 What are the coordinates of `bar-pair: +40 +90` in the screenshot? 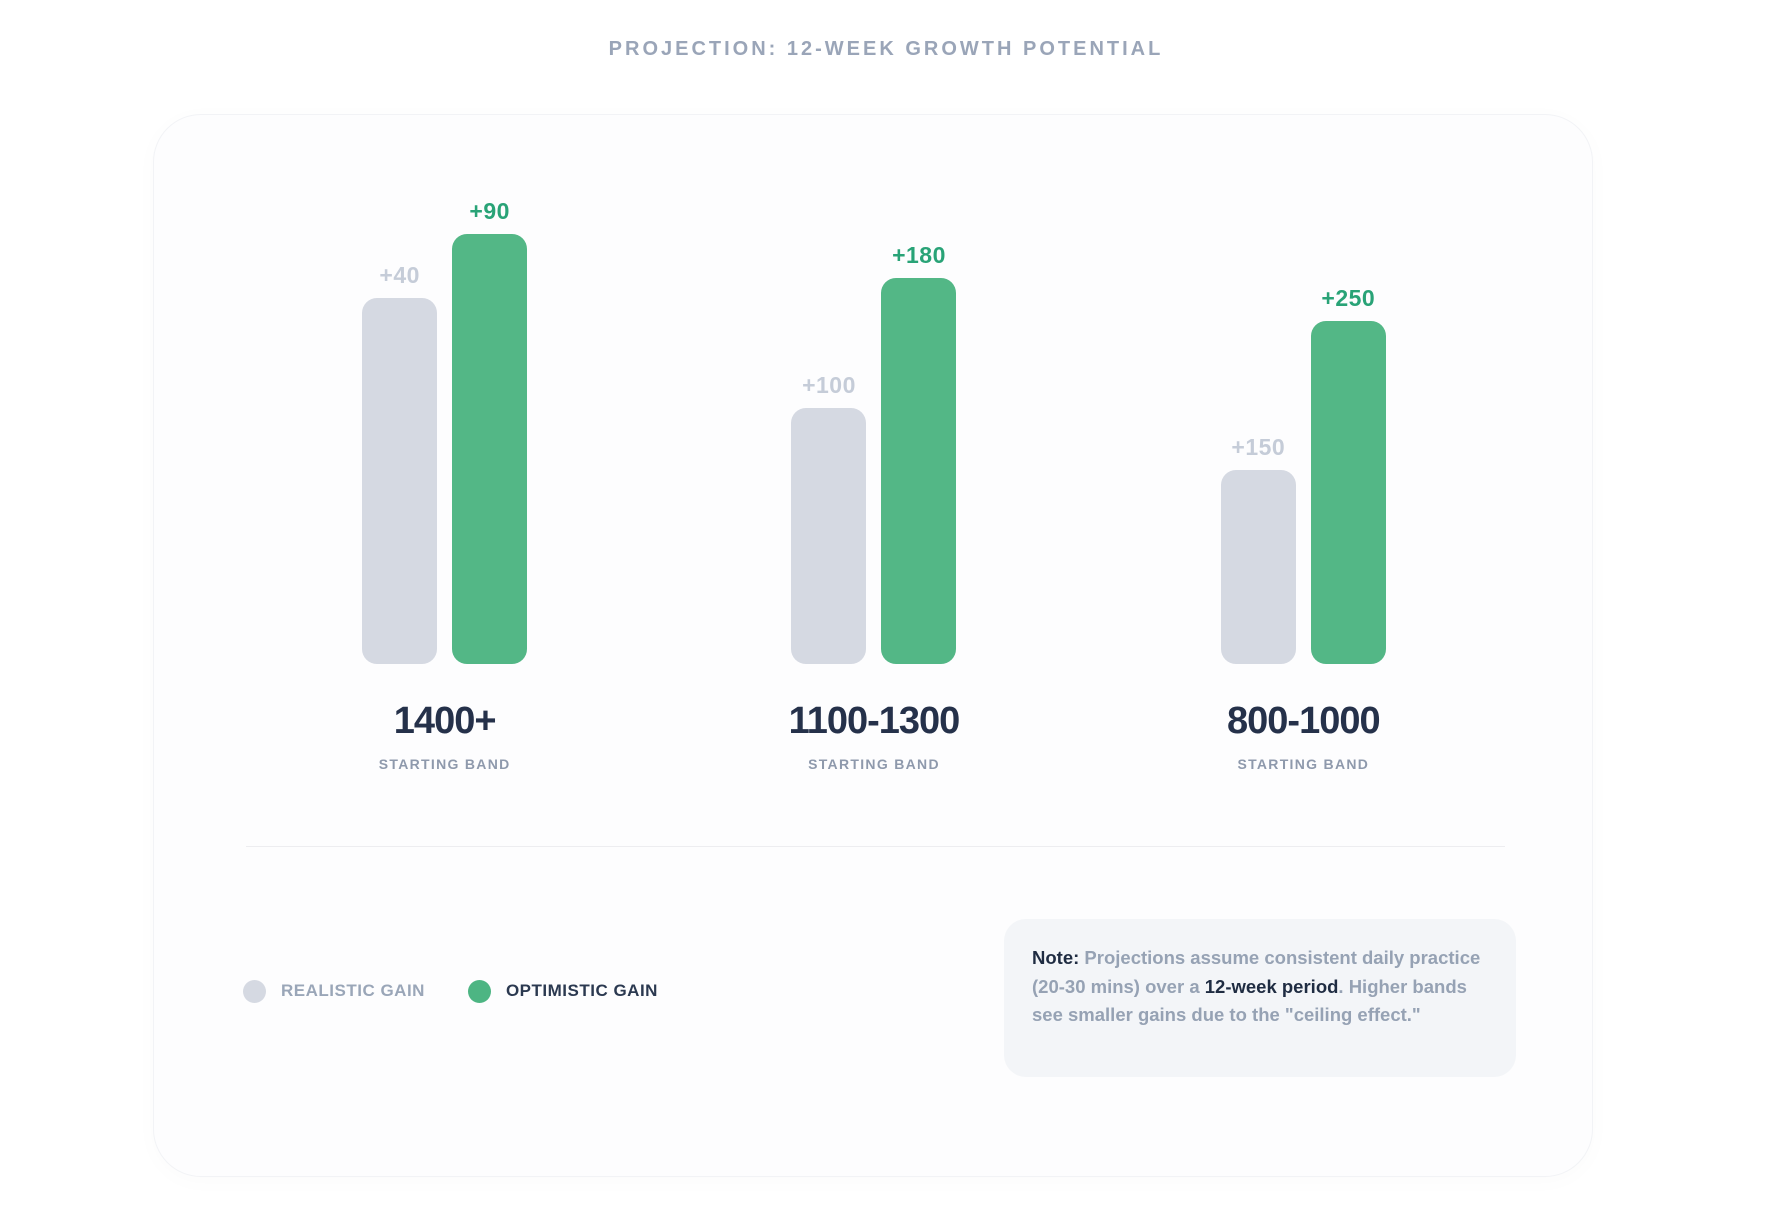 It's located at (445, 389).